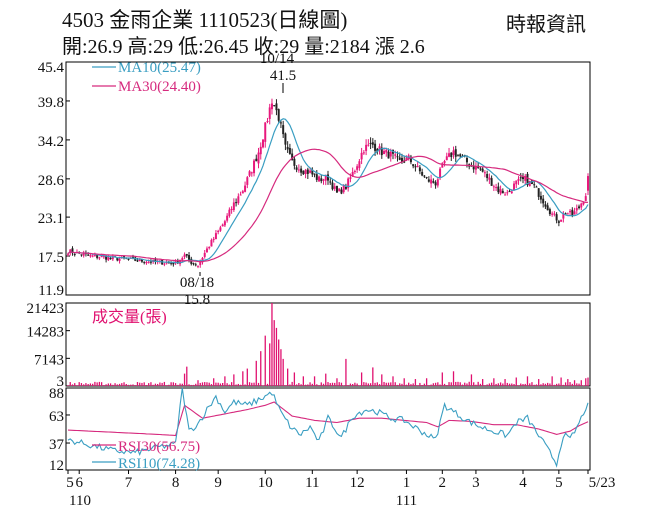 This screenshot has height=525, width=656. Describe the element at coordinates (159, 68) in the screenshot. I see `ma10-legend-label: MA10(25.47)` at that location.